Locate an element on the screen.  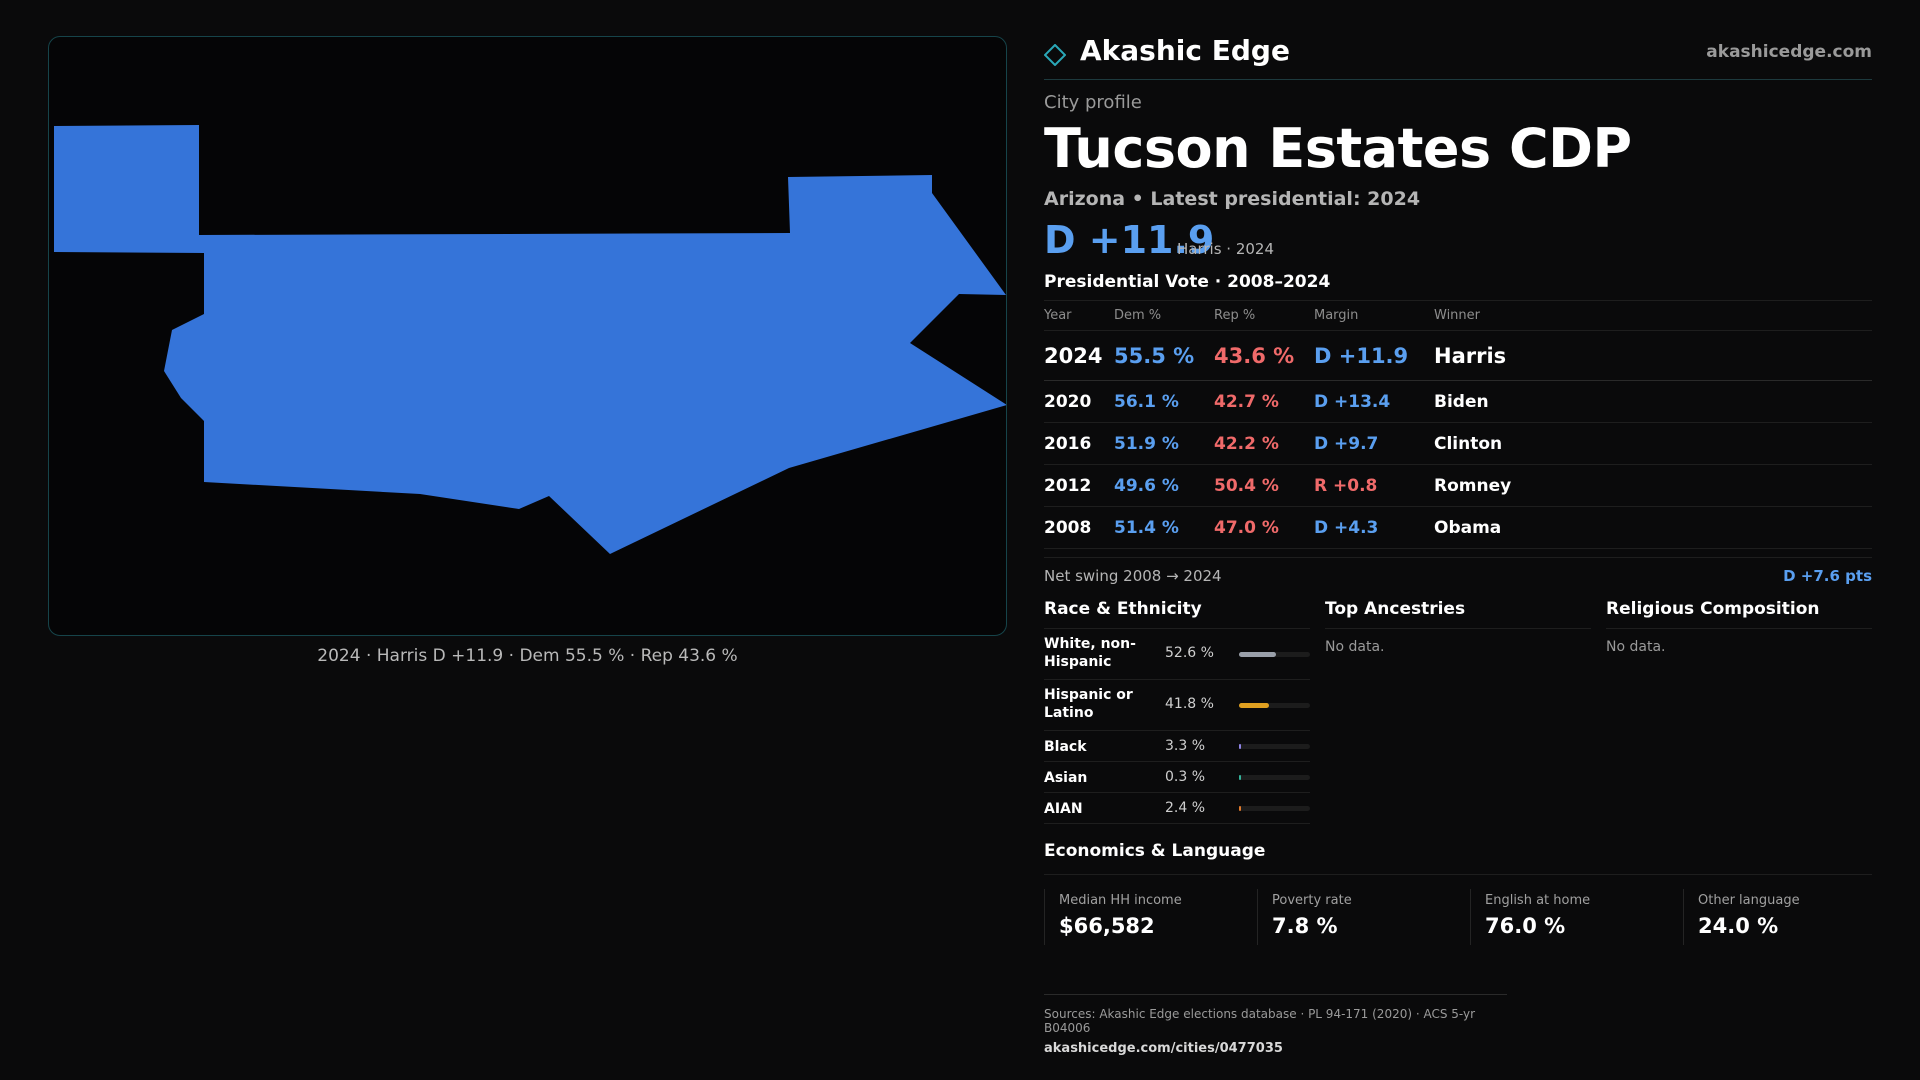
race-ethnicity-title: Race & Ethnicity is located at coordinates (1177, 612).